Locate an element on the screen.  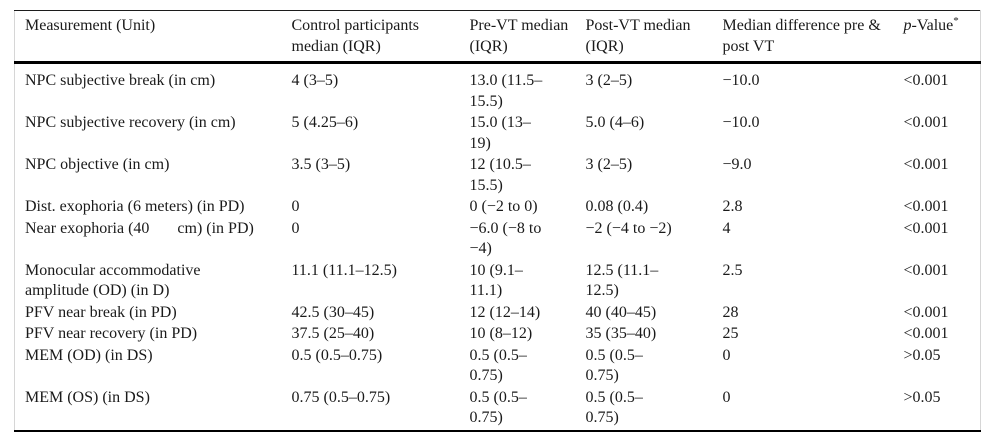
col-header-pre-vt: Pre-VT median (IQR) is located at coordinates (527, 37).